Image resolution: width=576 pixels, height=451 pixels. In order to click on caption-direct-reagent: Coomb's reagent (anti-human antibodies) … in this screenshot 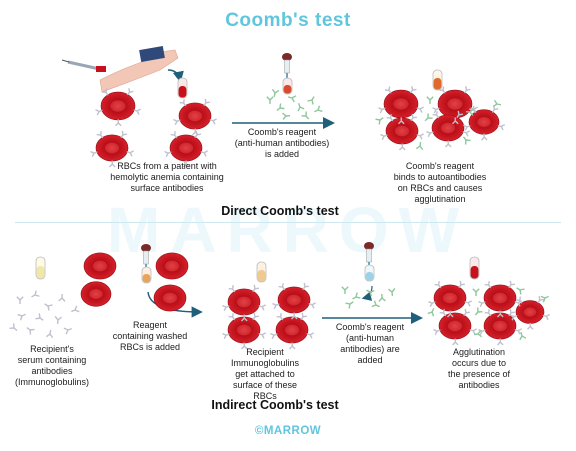, I will do `click(282, 143)`.